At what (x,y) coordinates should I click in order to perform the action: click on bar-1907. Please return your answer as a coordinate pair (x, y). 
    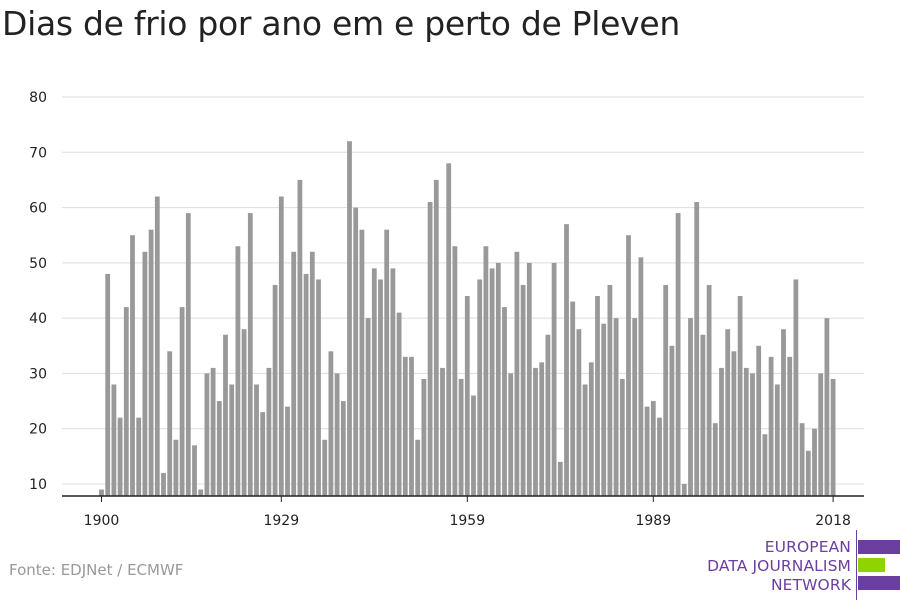
    Looking at the image, I should click on (145, 373).